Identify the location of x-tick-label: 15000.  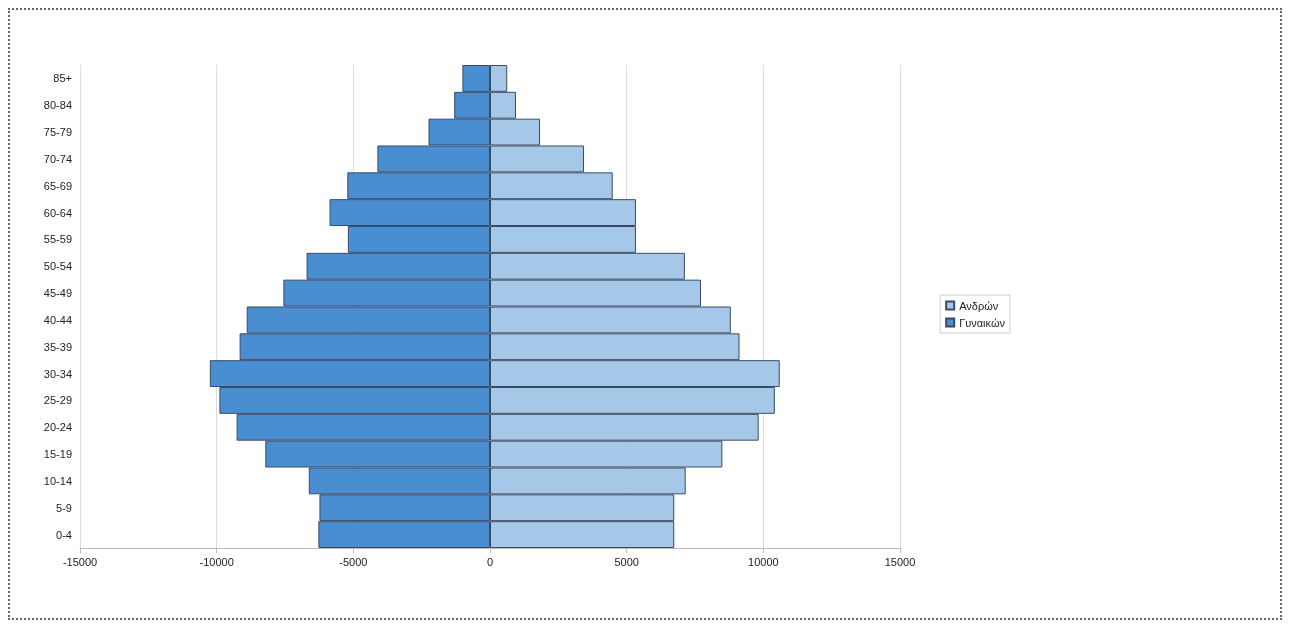
(900, 561).